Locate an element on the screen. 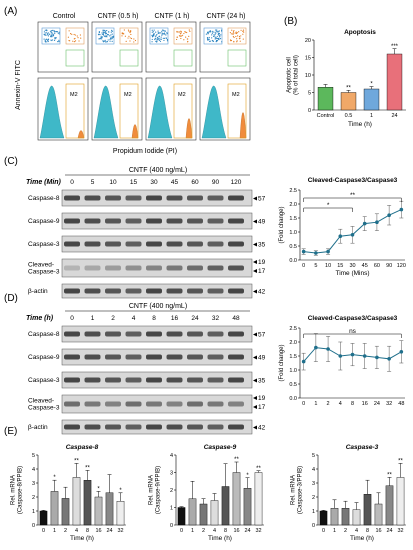 Image resolution: width=413 pixels, height=550 pixels. lane-label: 5 is located at coordinates (93, 182).